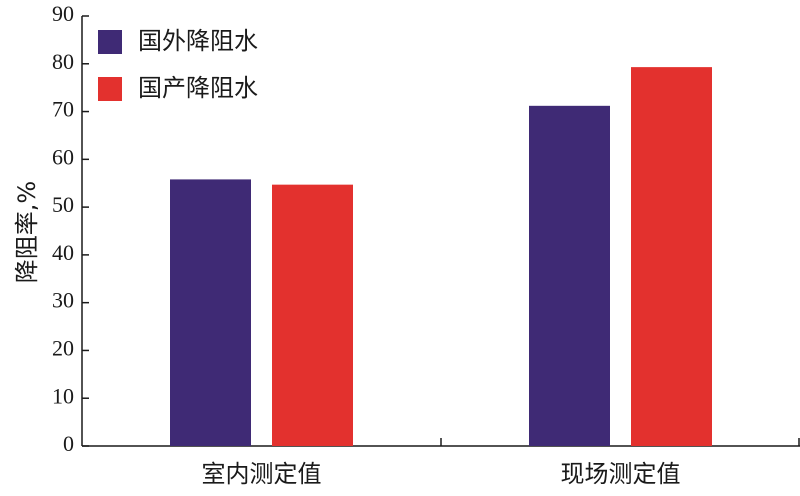  Describe the element at coordinates (63, 61) in the screenshot. I see `y-tick-label: 80` at that location.